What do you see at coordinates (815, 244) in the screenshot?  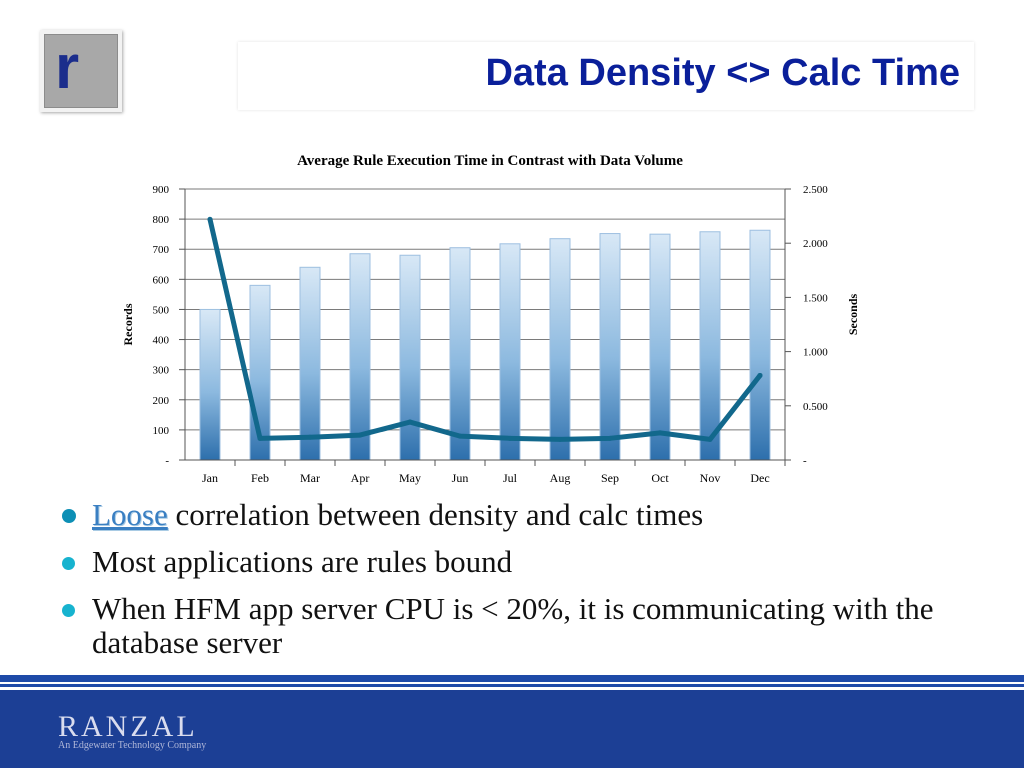 I see `y2-tick-label: 2.000` at bounding box center [815, 244].